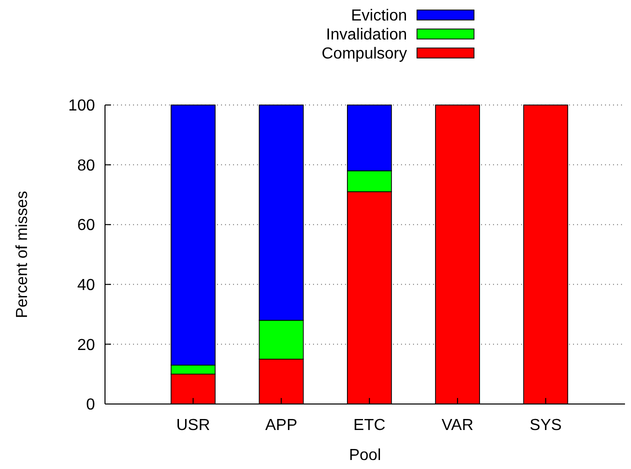 The width and height of the screenshot is (631, 469). Describe the element at coordinates (86, 285) in the screenshot. I see `y-tick-label: 40` at that location.